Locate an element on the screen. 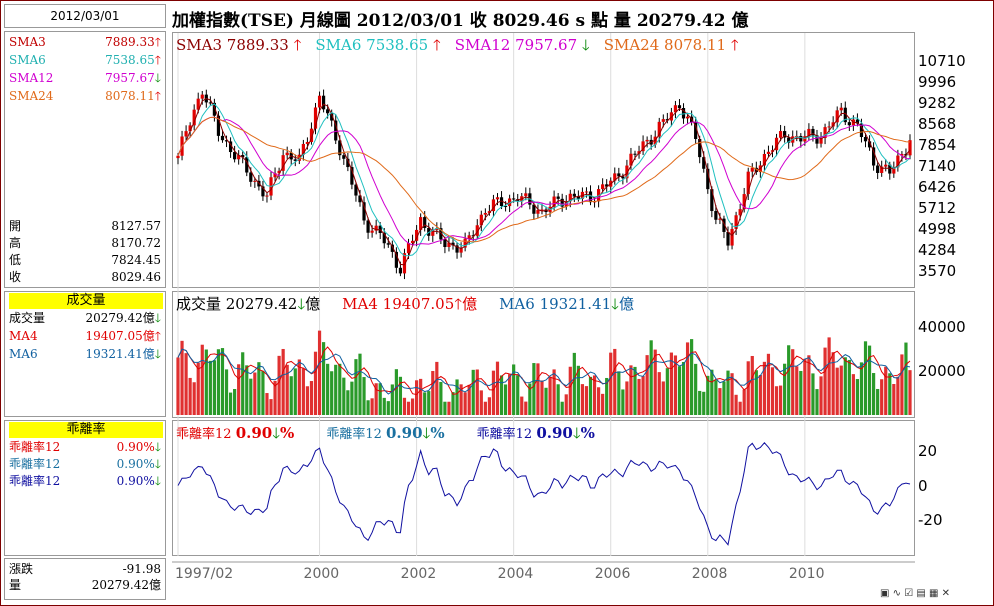 Image resolution: width=994 pixels, height=606 pixels. legend-item: MA6 19321.41🡓億 is located at coordinates (566, 304).